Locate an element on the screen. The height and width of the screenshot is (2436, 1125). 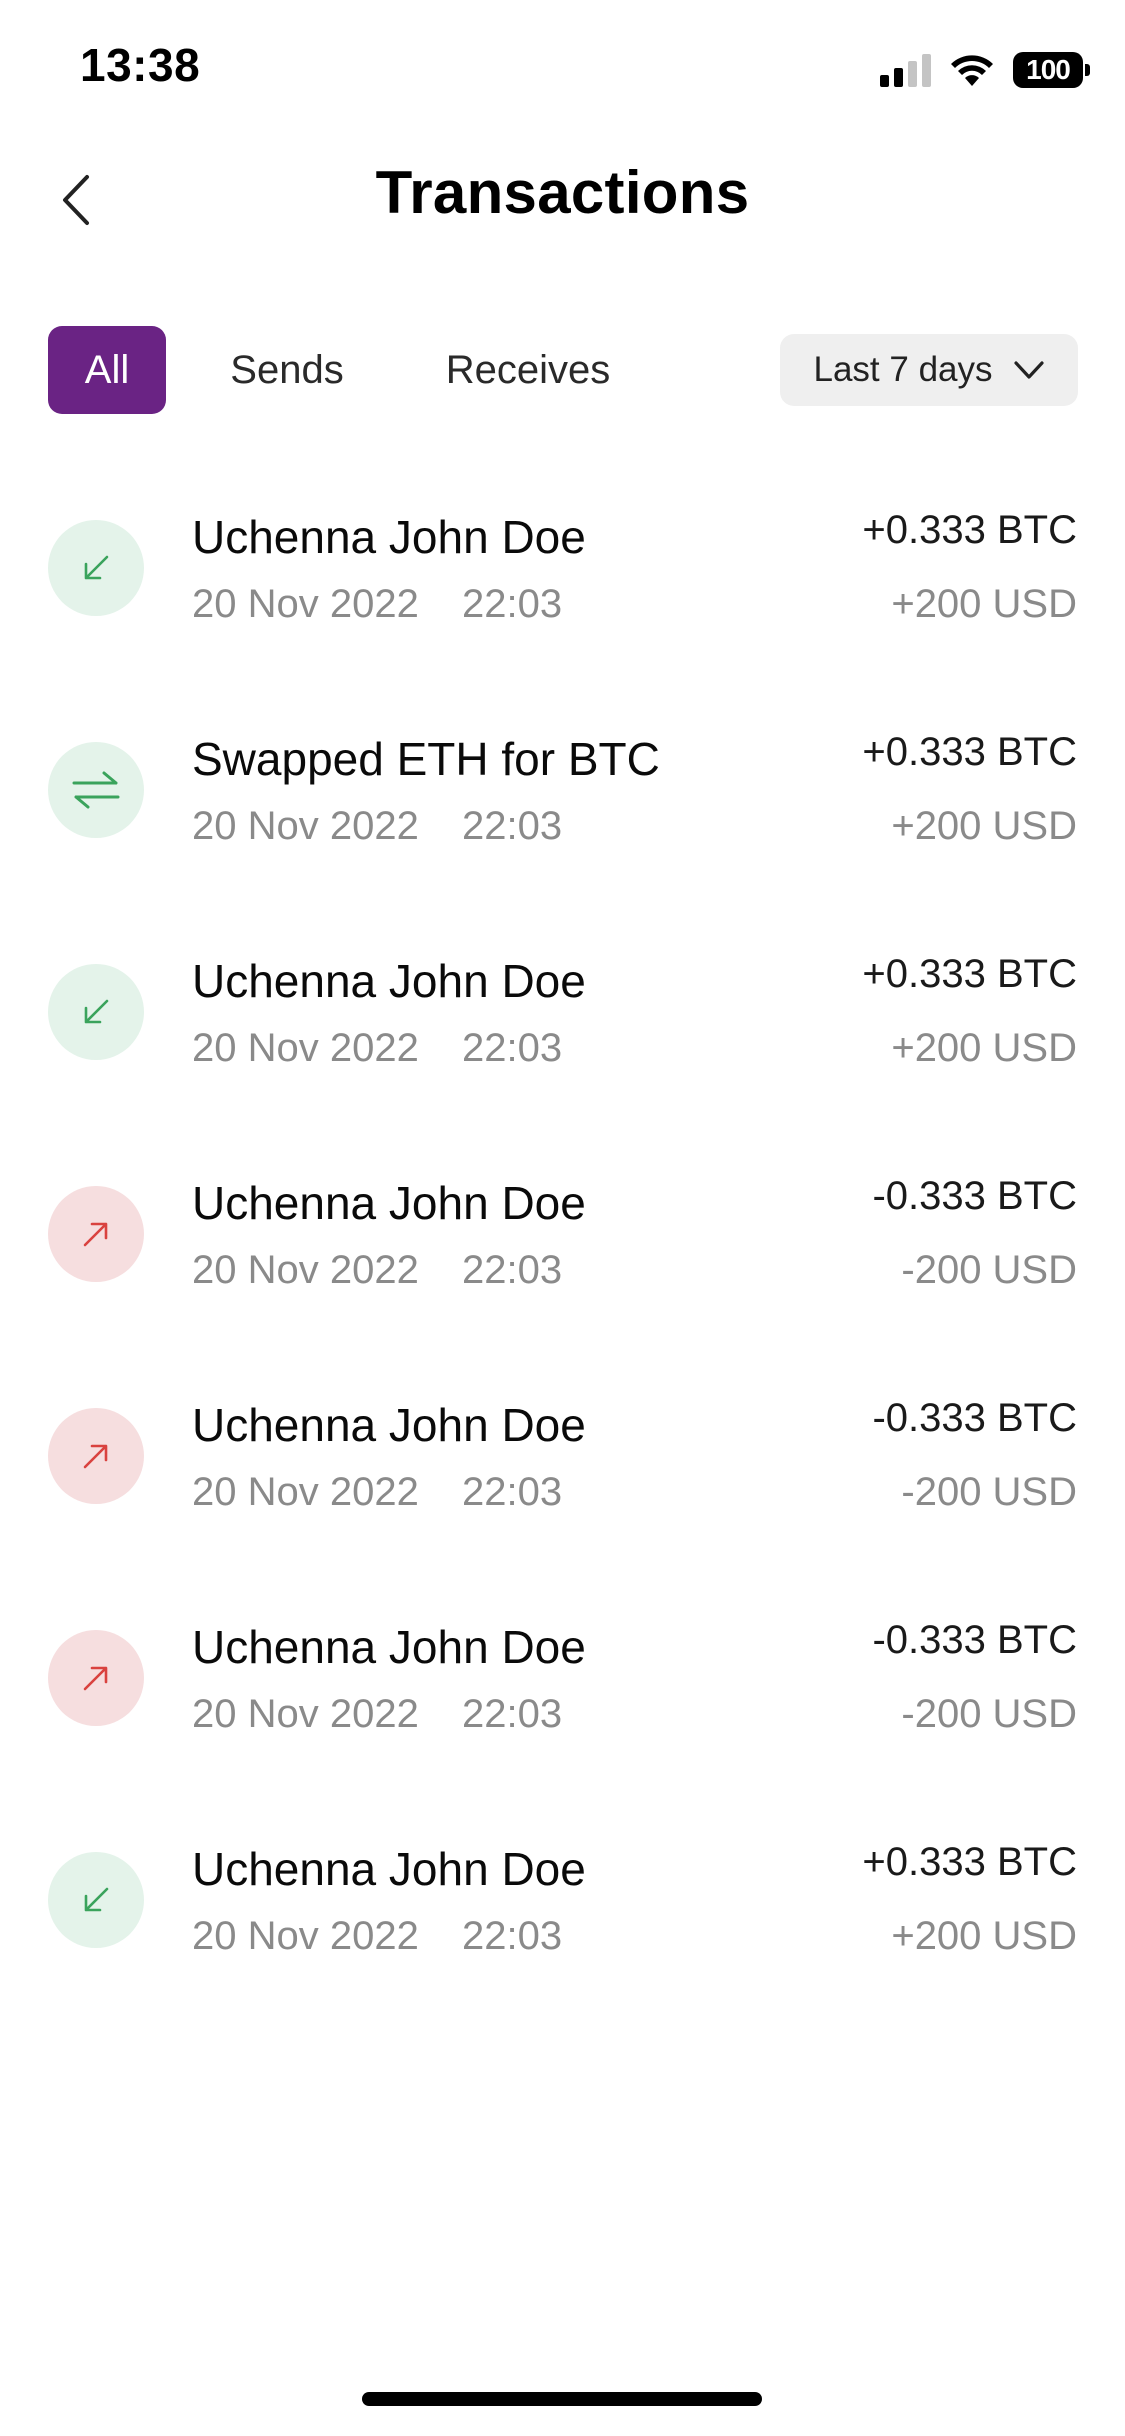
battery-icon: 100 is located at coordinates (1051, 70).